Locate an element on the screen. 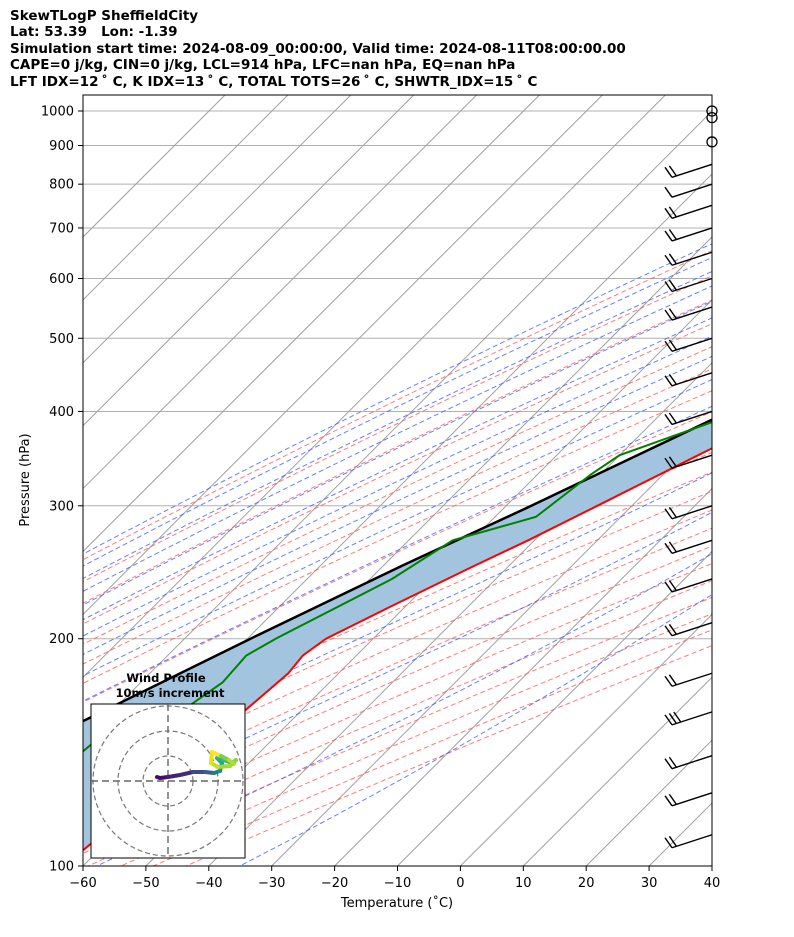  y-axis-label: Pressure (hPa) is located at coordinates (25, 479).